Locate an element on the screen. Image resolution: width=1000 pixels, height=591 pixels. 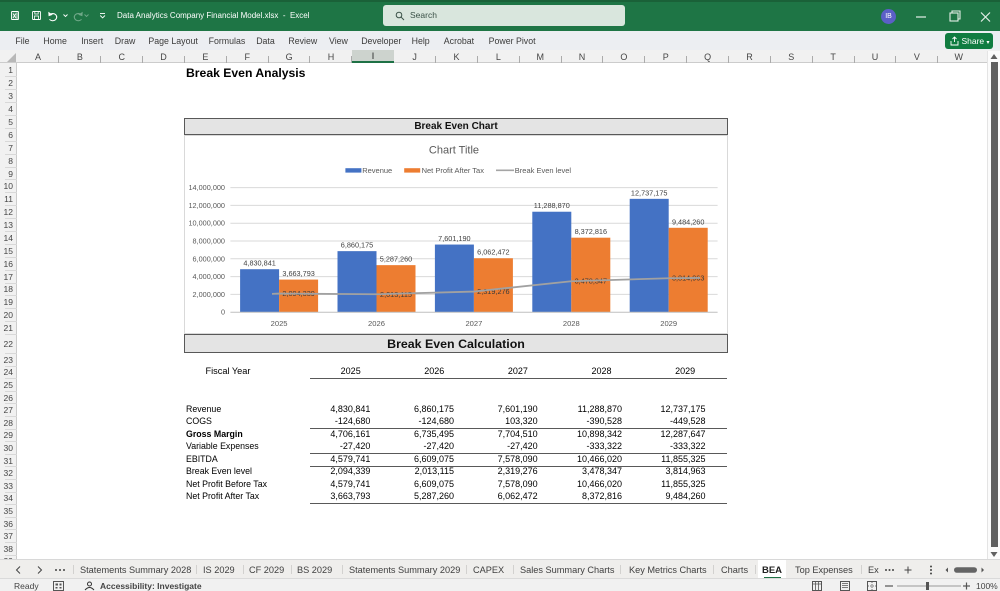
svg-text: Chart Title is located at coordinates (454, 151).